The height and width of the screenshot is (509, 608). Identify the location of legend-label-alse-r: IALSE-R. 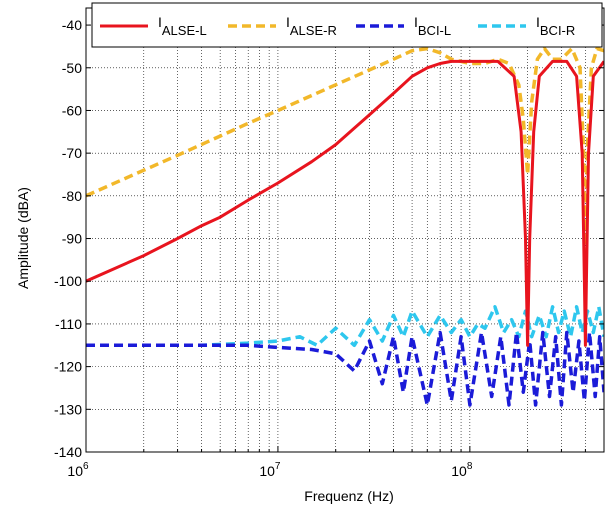
(311, 26).